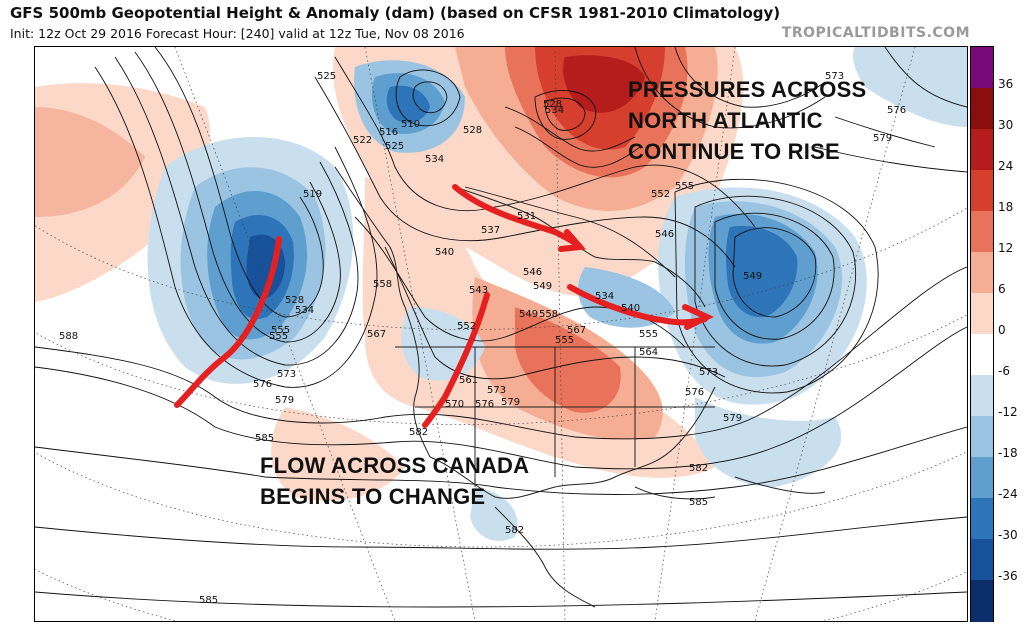 This screenshot has width=1024, height=638. Describe the element at coordinates (1008, 535) in the screenshot. I see `colorbar-tick-label: -30` at that location.